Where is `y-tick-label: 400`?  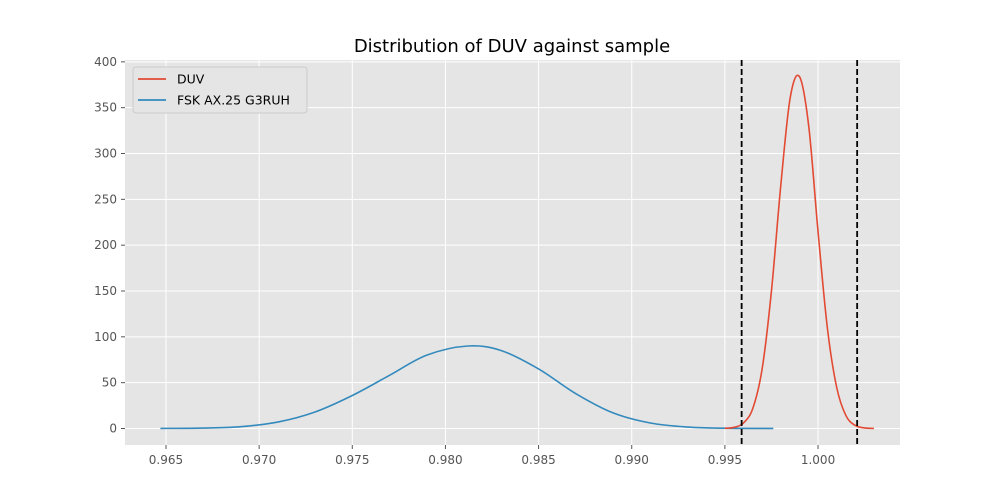 y-tick-label: 400 is located at coordinates (105, 62).